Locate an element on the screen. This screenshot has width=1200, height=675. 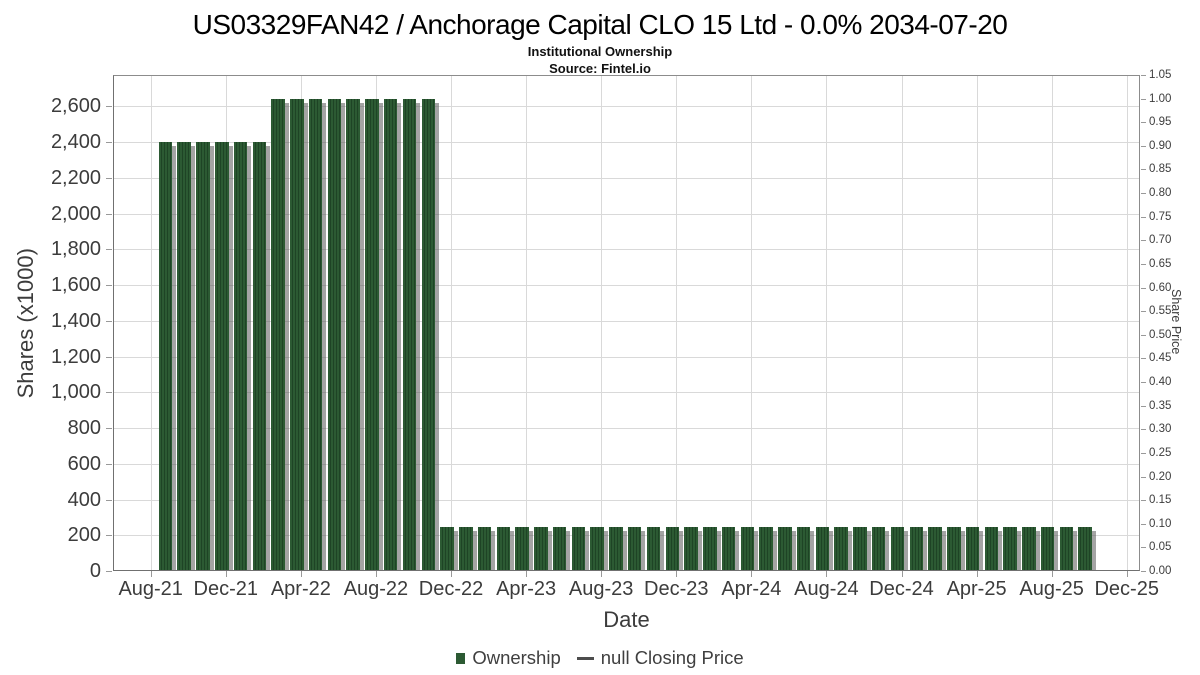
x-axis-tick-label: Aug-23 is located at coordinates (601, 589).